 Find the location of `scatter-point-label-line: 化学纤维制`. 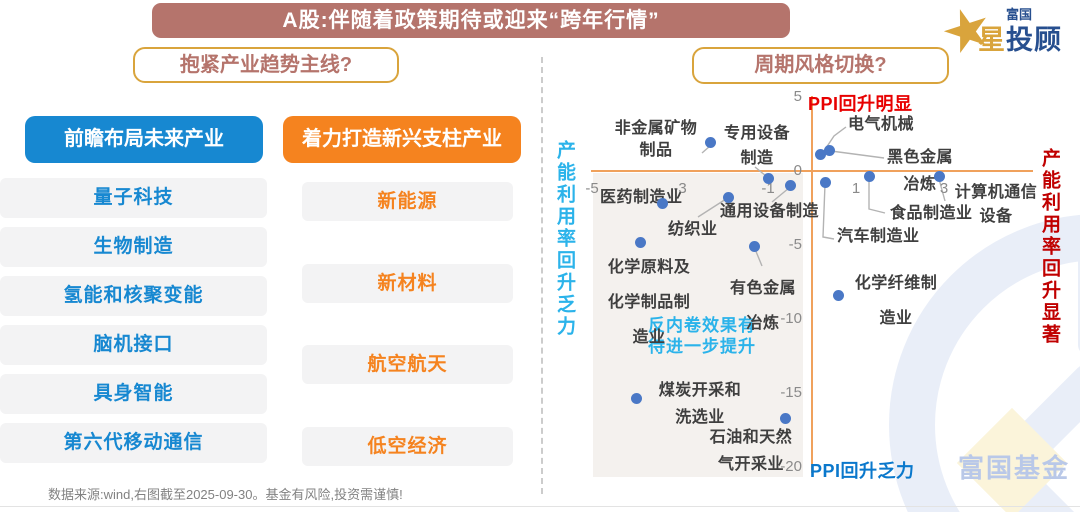

scatter-point-label-line: 化学纤维制 is located at coordinates (896, 283).